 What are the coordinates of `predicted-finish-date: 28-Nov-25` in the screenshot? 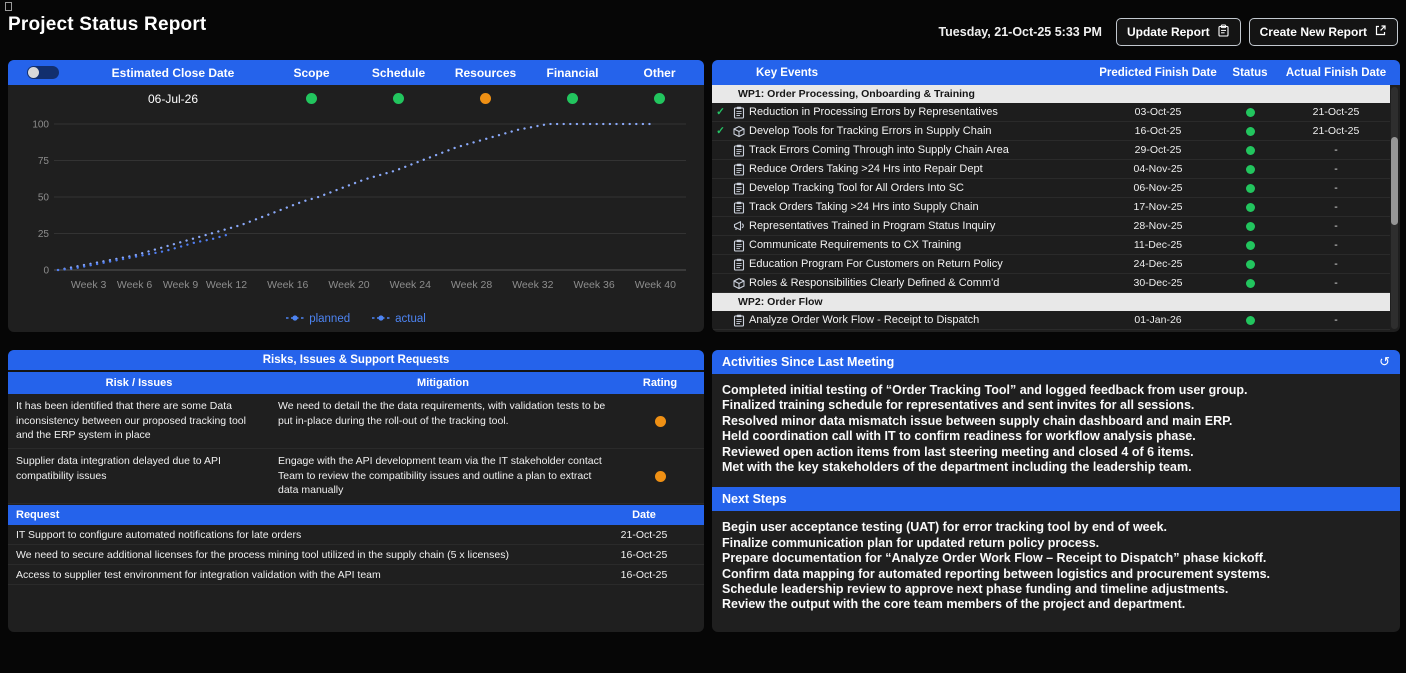 It's located at (1158, 226).